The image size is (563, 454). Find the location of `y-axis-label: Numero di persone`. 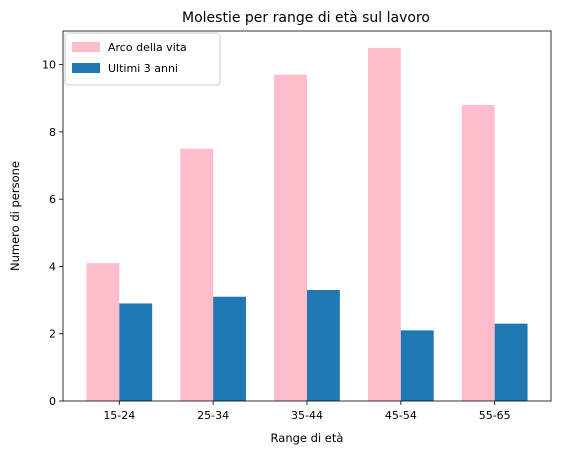

y-axis-label: Numero di persone is located at coordinates (15, 216).